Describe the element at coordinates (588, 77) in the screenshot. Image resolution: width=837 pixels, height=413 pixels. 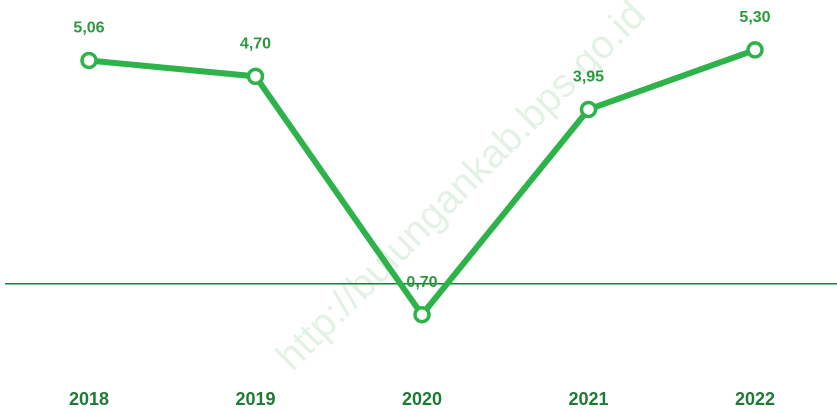
I see `value-label: 3,95` at that location.